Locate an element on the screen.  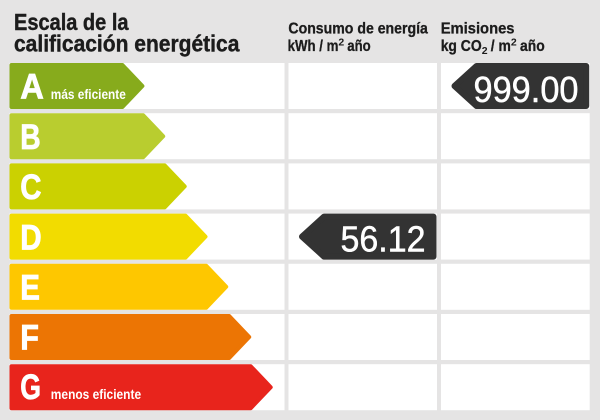
svg-text: B is located at coordinates (30, 137).